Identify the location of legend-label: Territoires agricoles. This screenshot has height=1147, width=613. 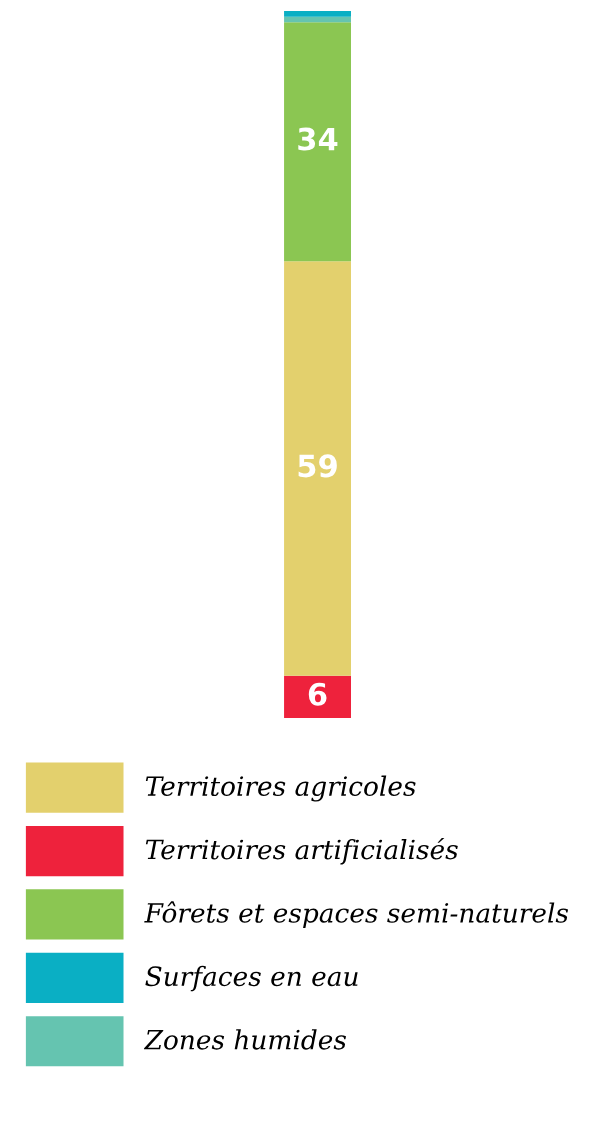
(280, 788).